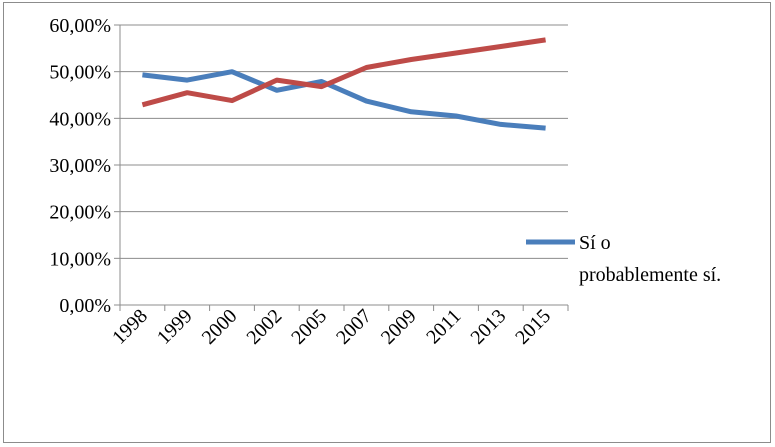 The height and width of the screenshot is (447, 775). I want to click on legend: Sí o probablemente sí., so click(623, 259).